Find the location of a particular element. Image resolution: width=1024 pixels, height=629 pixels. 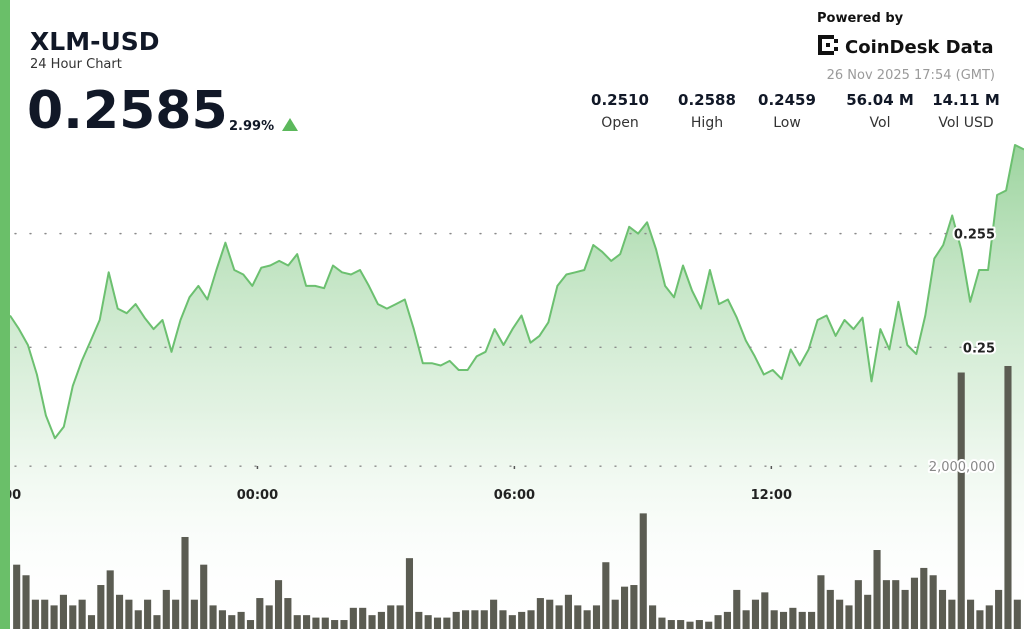

y-tick-label: 2,000,000 is located at coordinates (962, 467).